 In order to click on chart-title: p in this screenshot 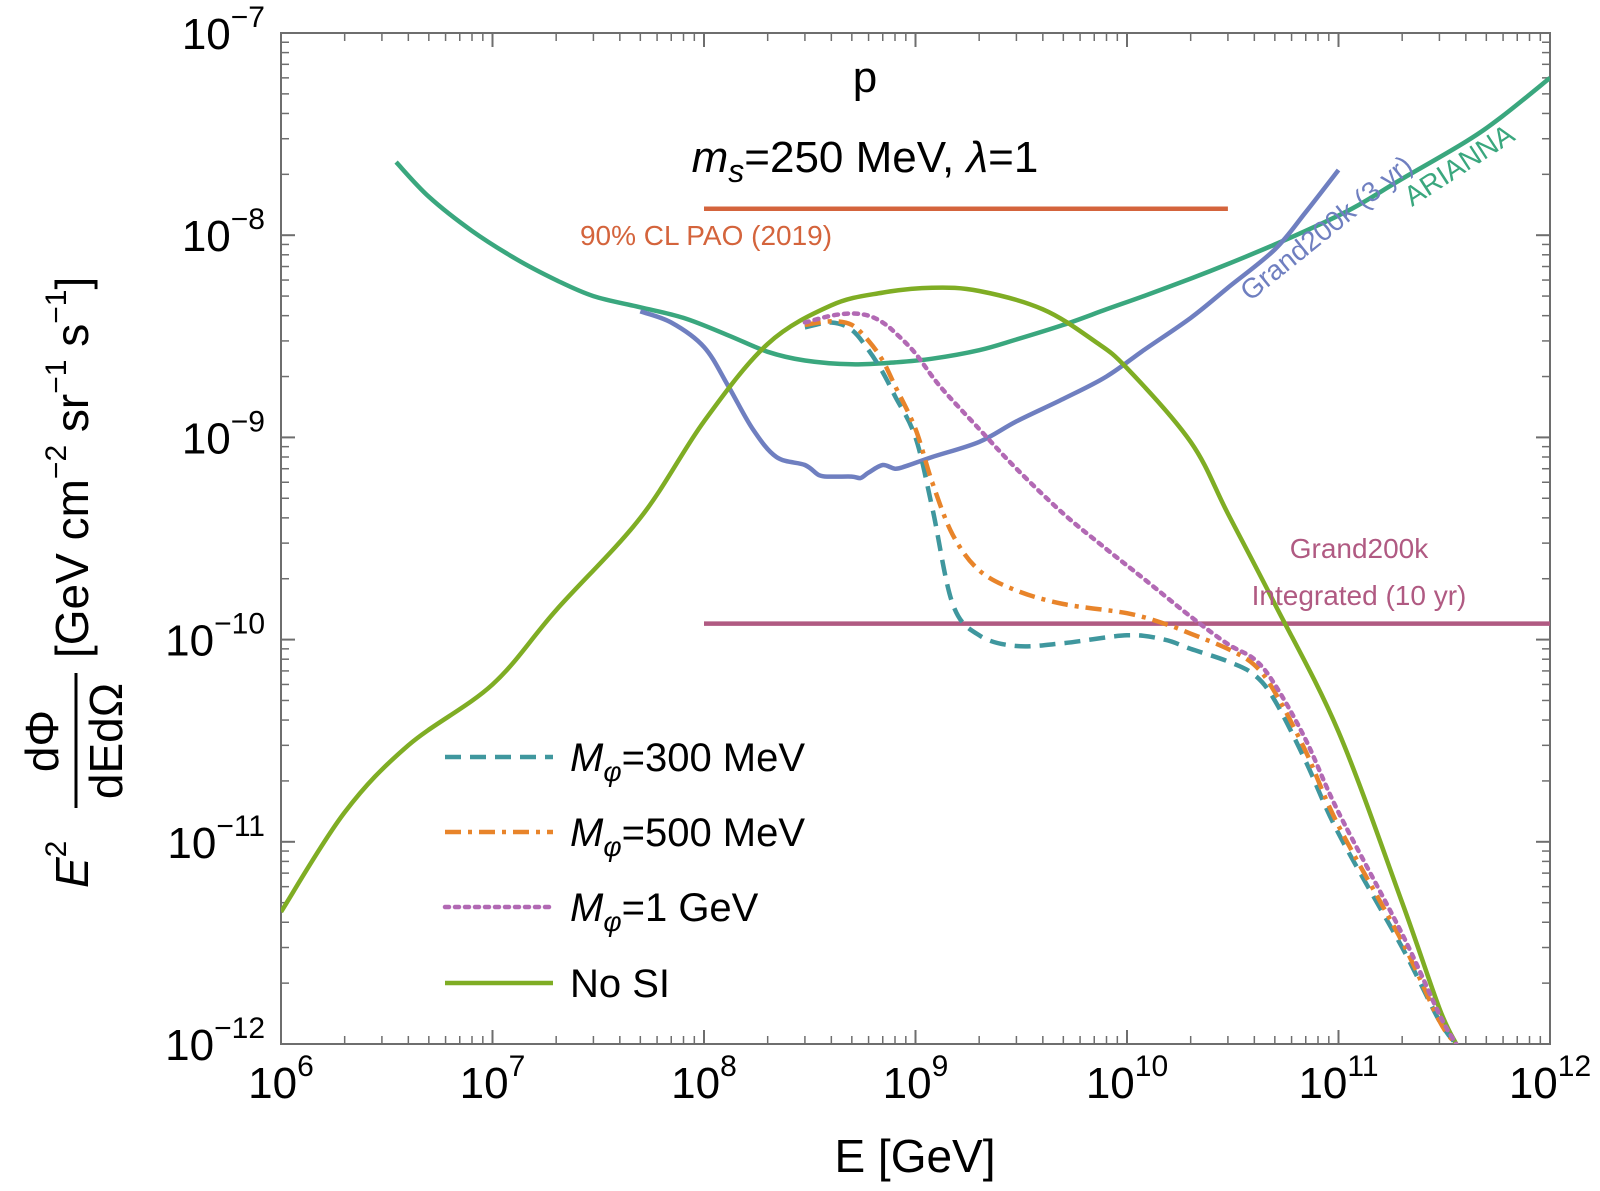, I will do `click(865, 77)`.